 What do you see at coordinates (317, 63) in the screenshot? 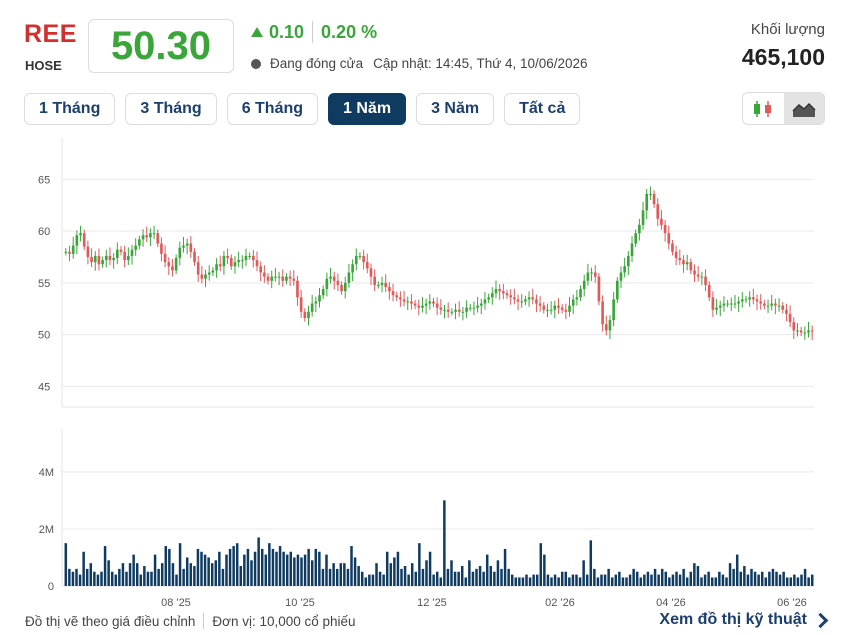
I see `status-text: Đang đóng cửa` at bounding box center [317, 63].